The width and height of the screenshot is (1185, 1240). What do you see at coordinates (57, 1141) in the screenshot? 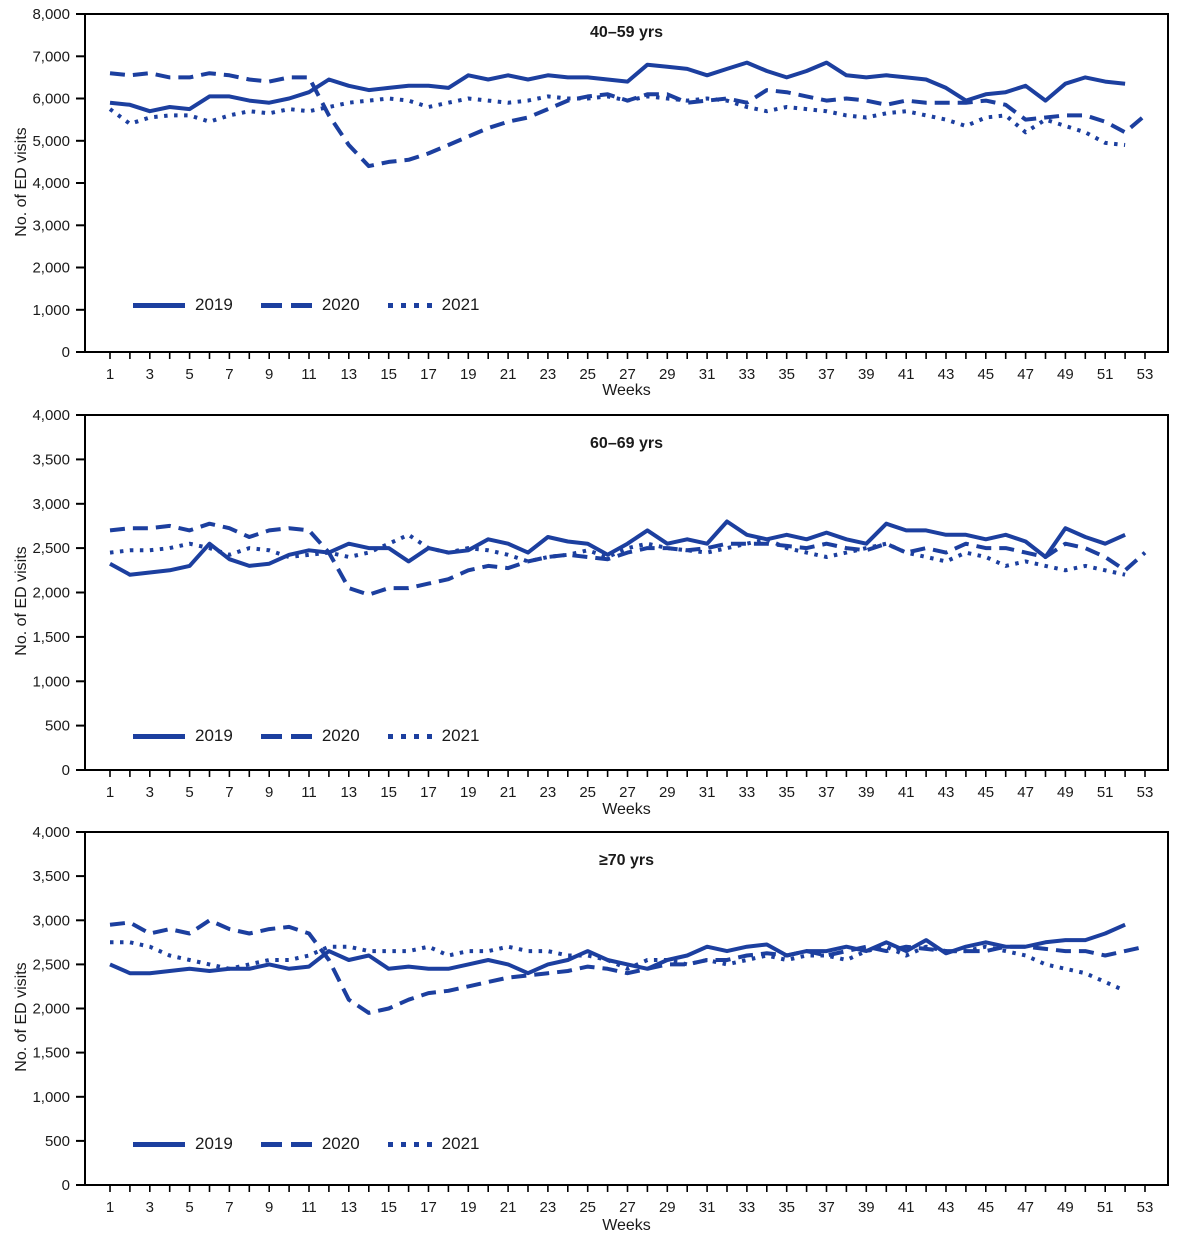
I see `svg-text: 500` at bounding box center [57, 1141].